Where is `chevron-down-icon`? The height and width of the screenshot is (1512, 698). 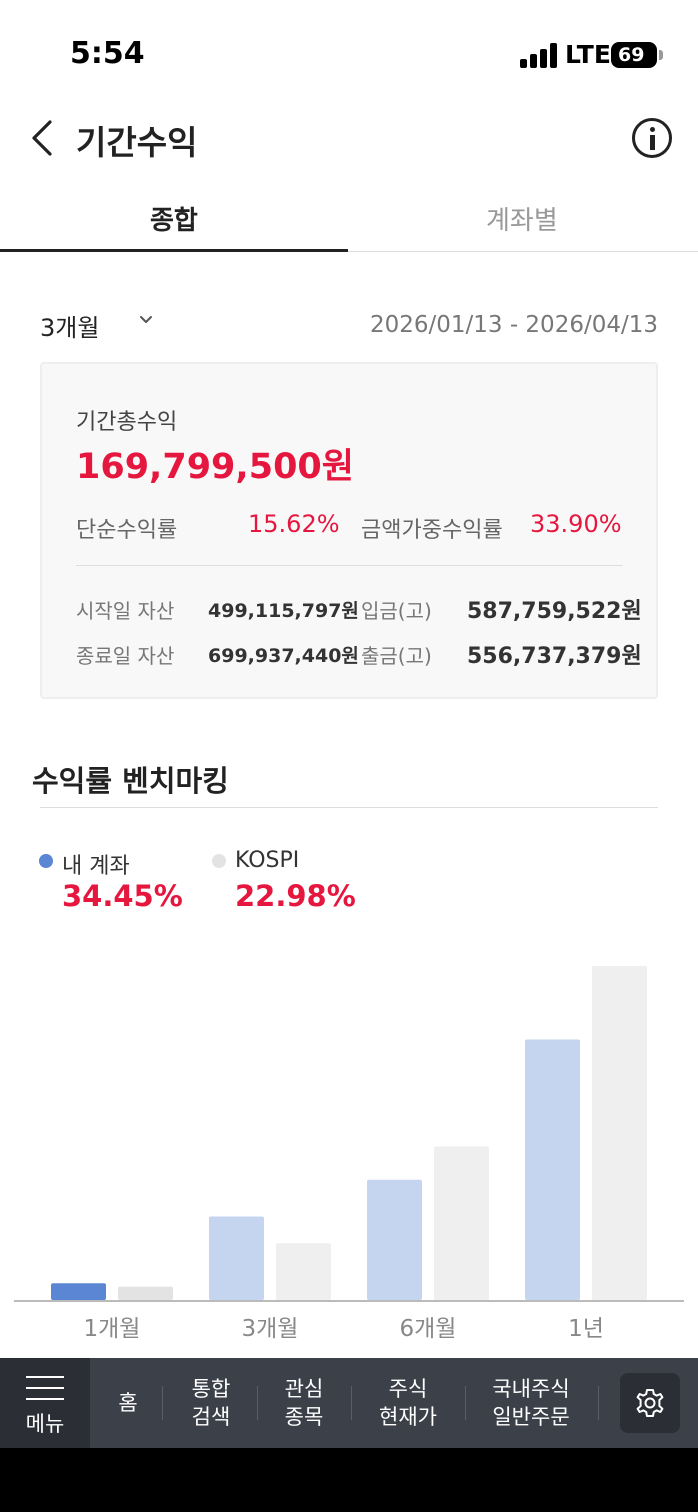 chevron-down-icon is located at coordinates (146, 320).